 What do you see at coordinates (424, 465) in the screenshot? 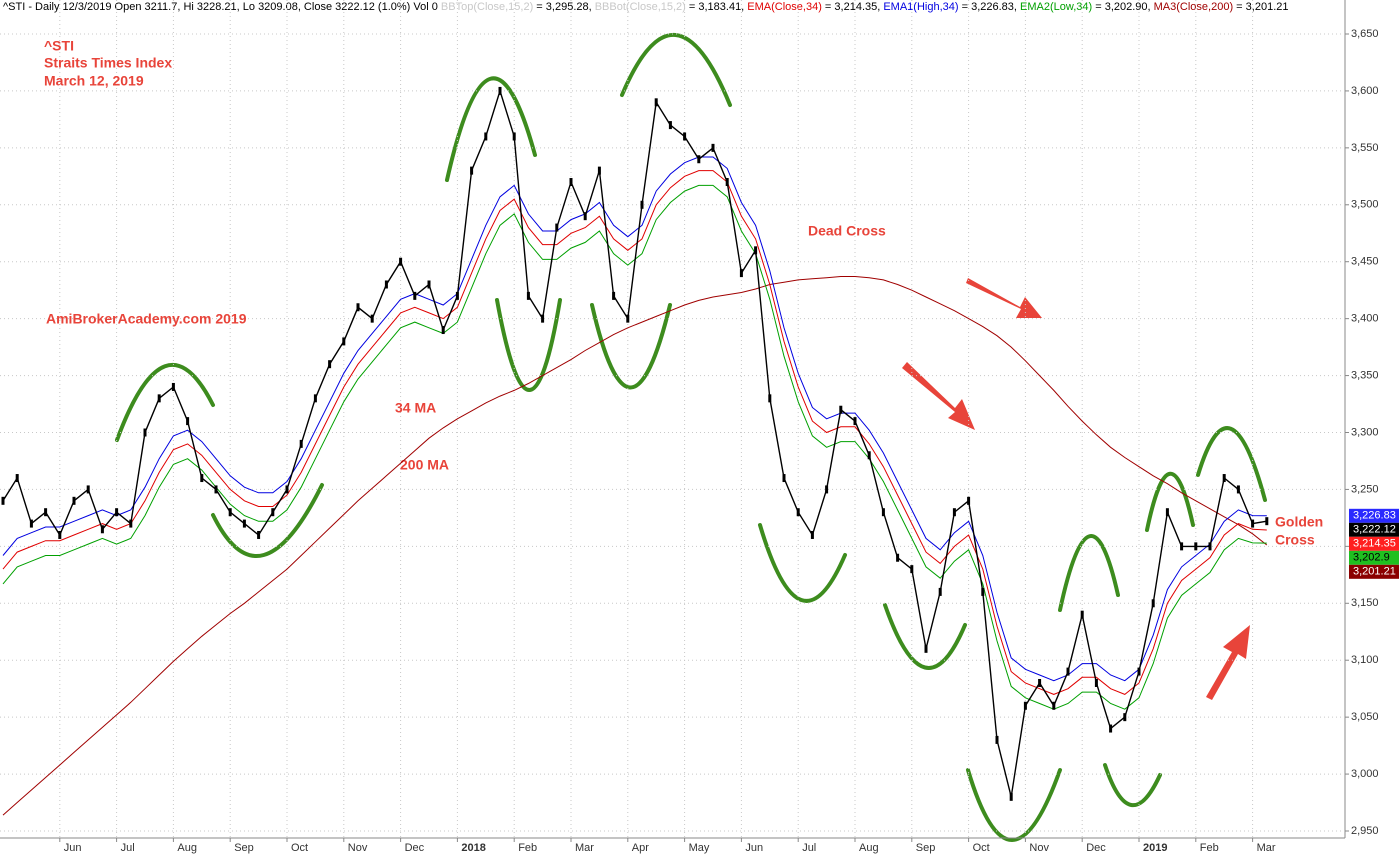
I see `annotation: 200 MA` at bounding box center [424, 465].